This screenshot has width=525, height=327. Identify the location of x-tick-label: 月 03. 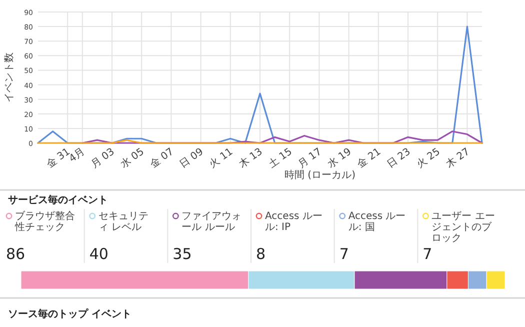
(103, 158).